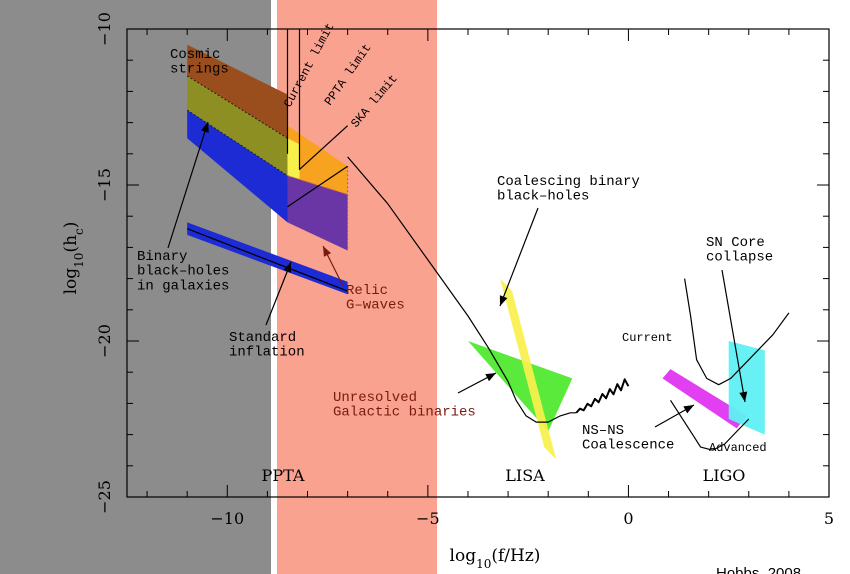  What do you see at coordinates (519, 257) in the screenshot?
I see `arrow-coalescing-line` at bounding box center [519, 257].